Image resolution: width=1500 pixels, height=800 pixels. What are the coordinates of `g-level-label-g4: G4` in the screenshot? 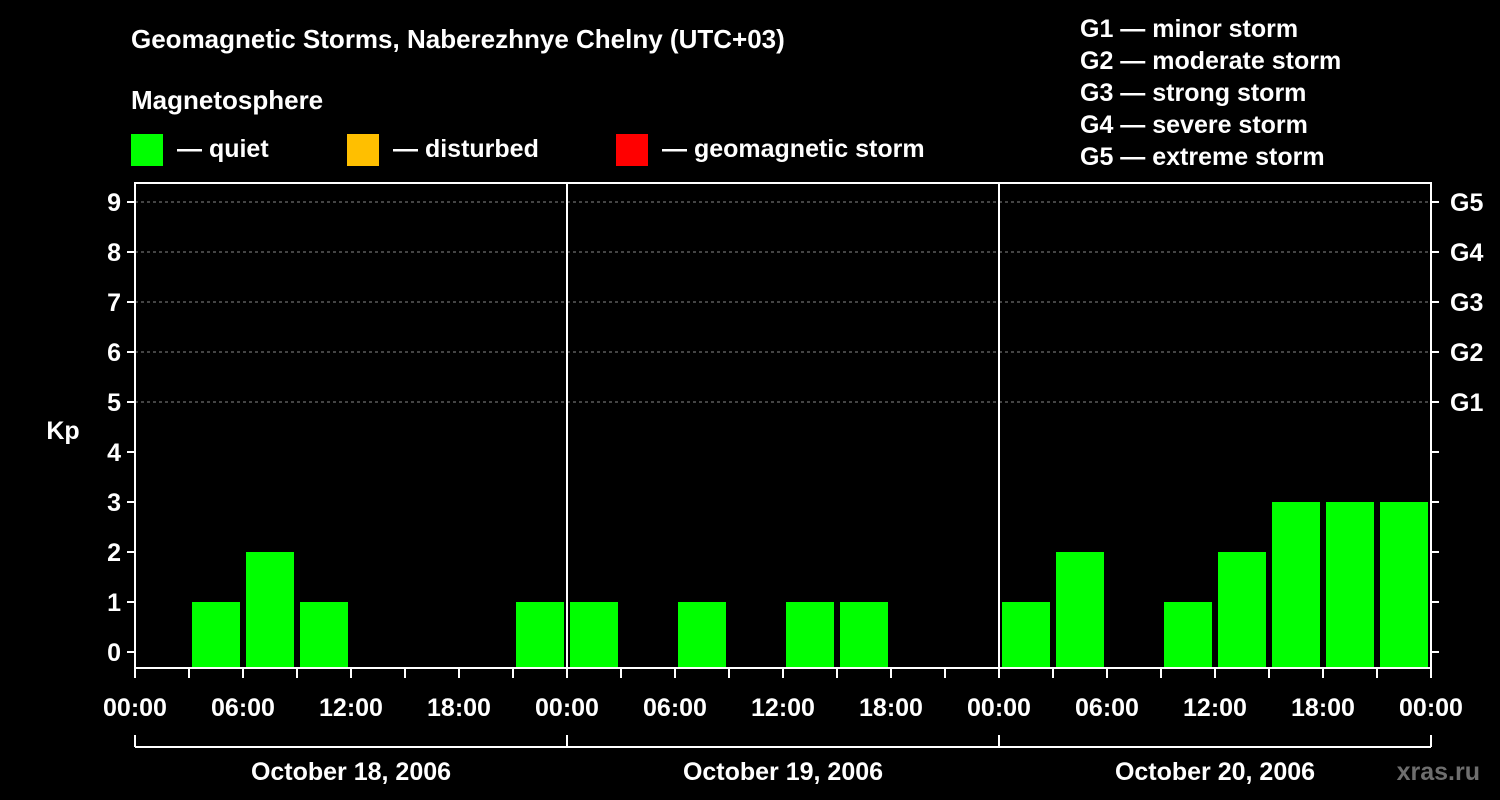 It's located at (1466, 253).